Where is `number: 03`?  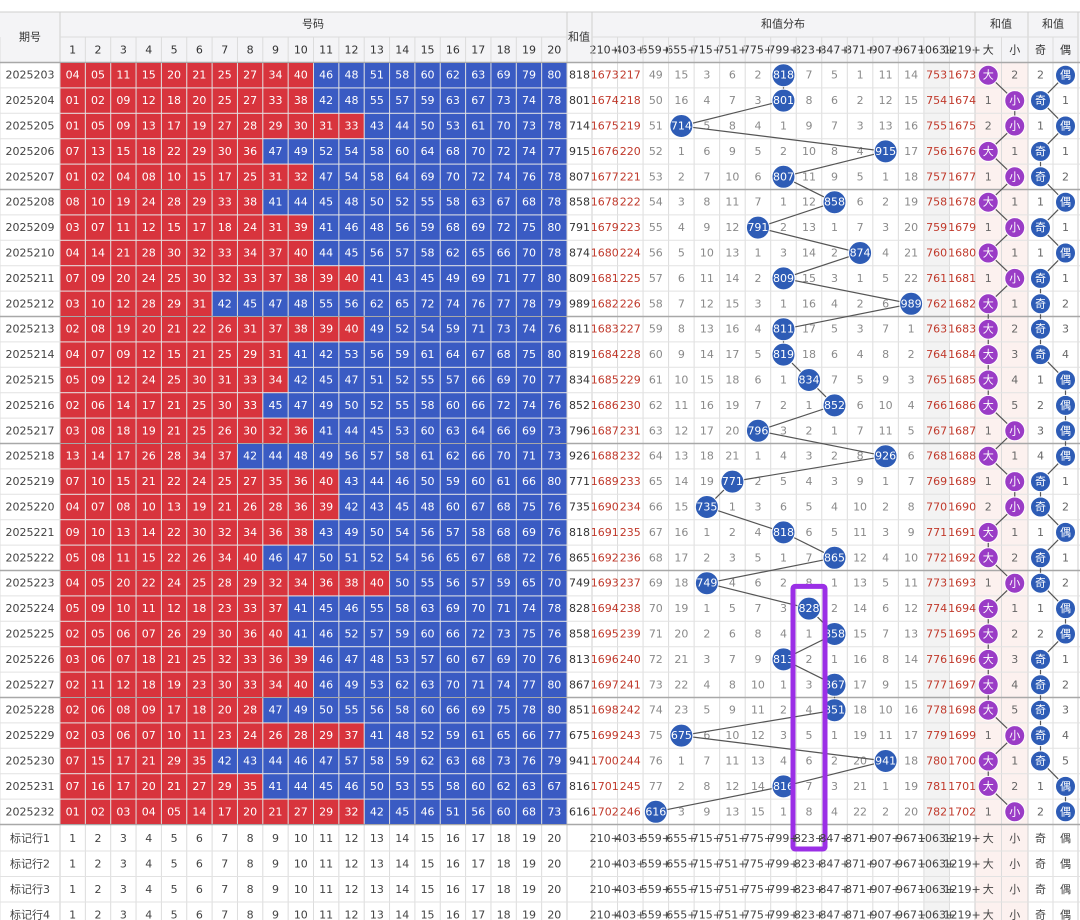 number: 03 is located at coordinates (73, 303).